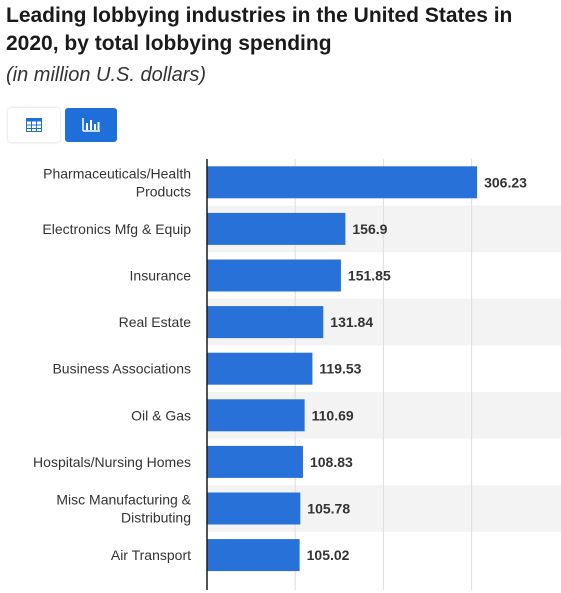 This screenshot has height=593, width=561. What do you see at coordinates (328, 509) in the screenshot?
I see `value-label: 105.78` at bounding box center [328, 509].